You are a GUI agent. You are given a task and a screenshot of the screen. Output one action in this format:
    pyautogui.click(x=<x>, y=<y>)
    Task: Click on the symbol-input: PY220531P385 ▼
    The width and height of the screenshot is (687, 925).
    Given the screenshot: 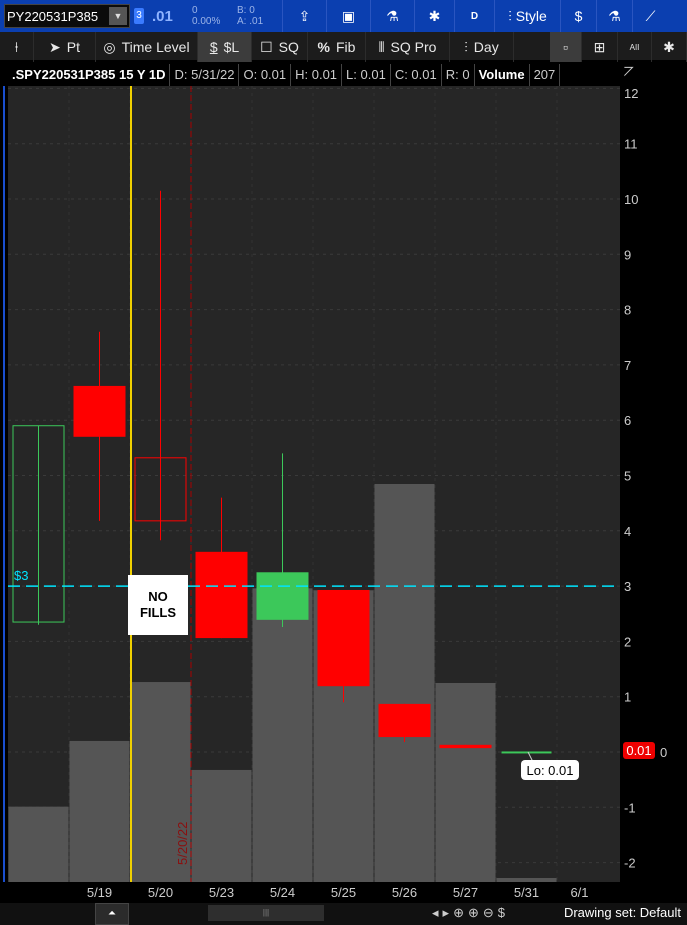 What is the action you would take?
    pyautogui.click(x=67, y=16)
    